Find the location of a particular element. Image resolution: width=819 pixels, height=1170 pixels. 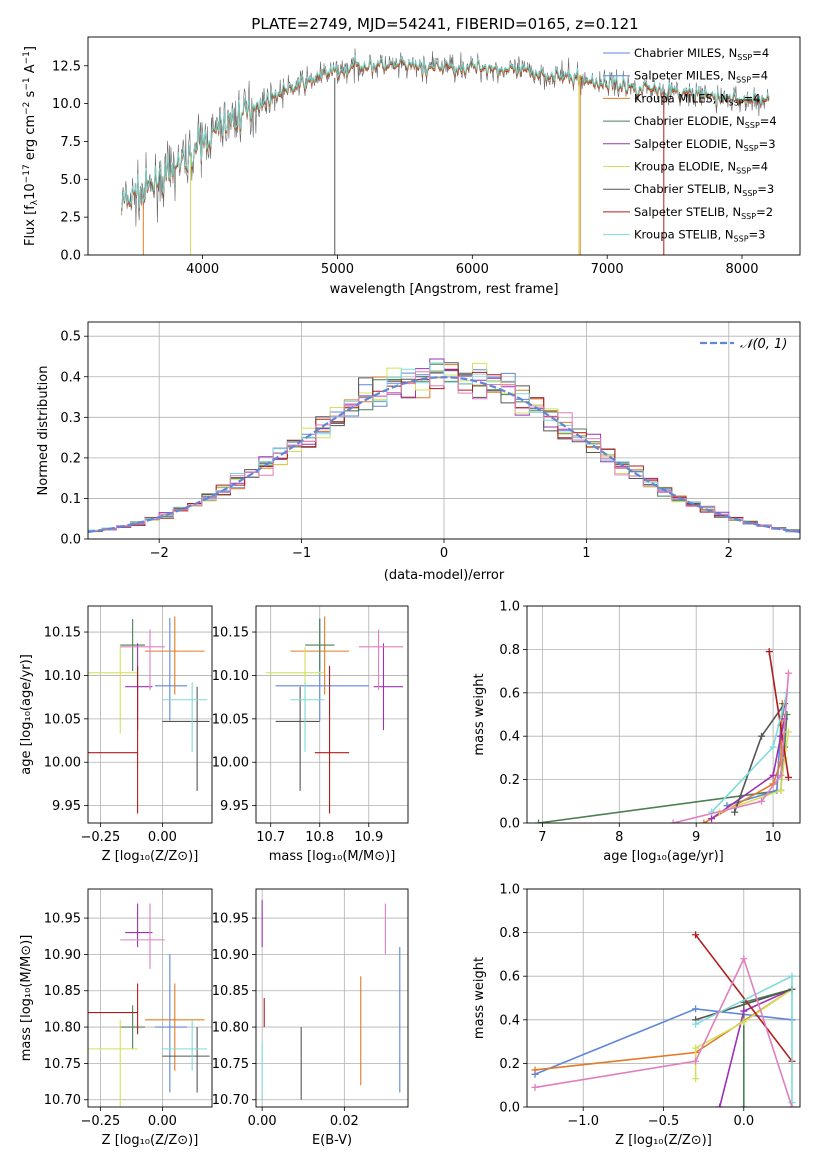

y-tick-label: 10.90 is located at coordinates (230, 955).